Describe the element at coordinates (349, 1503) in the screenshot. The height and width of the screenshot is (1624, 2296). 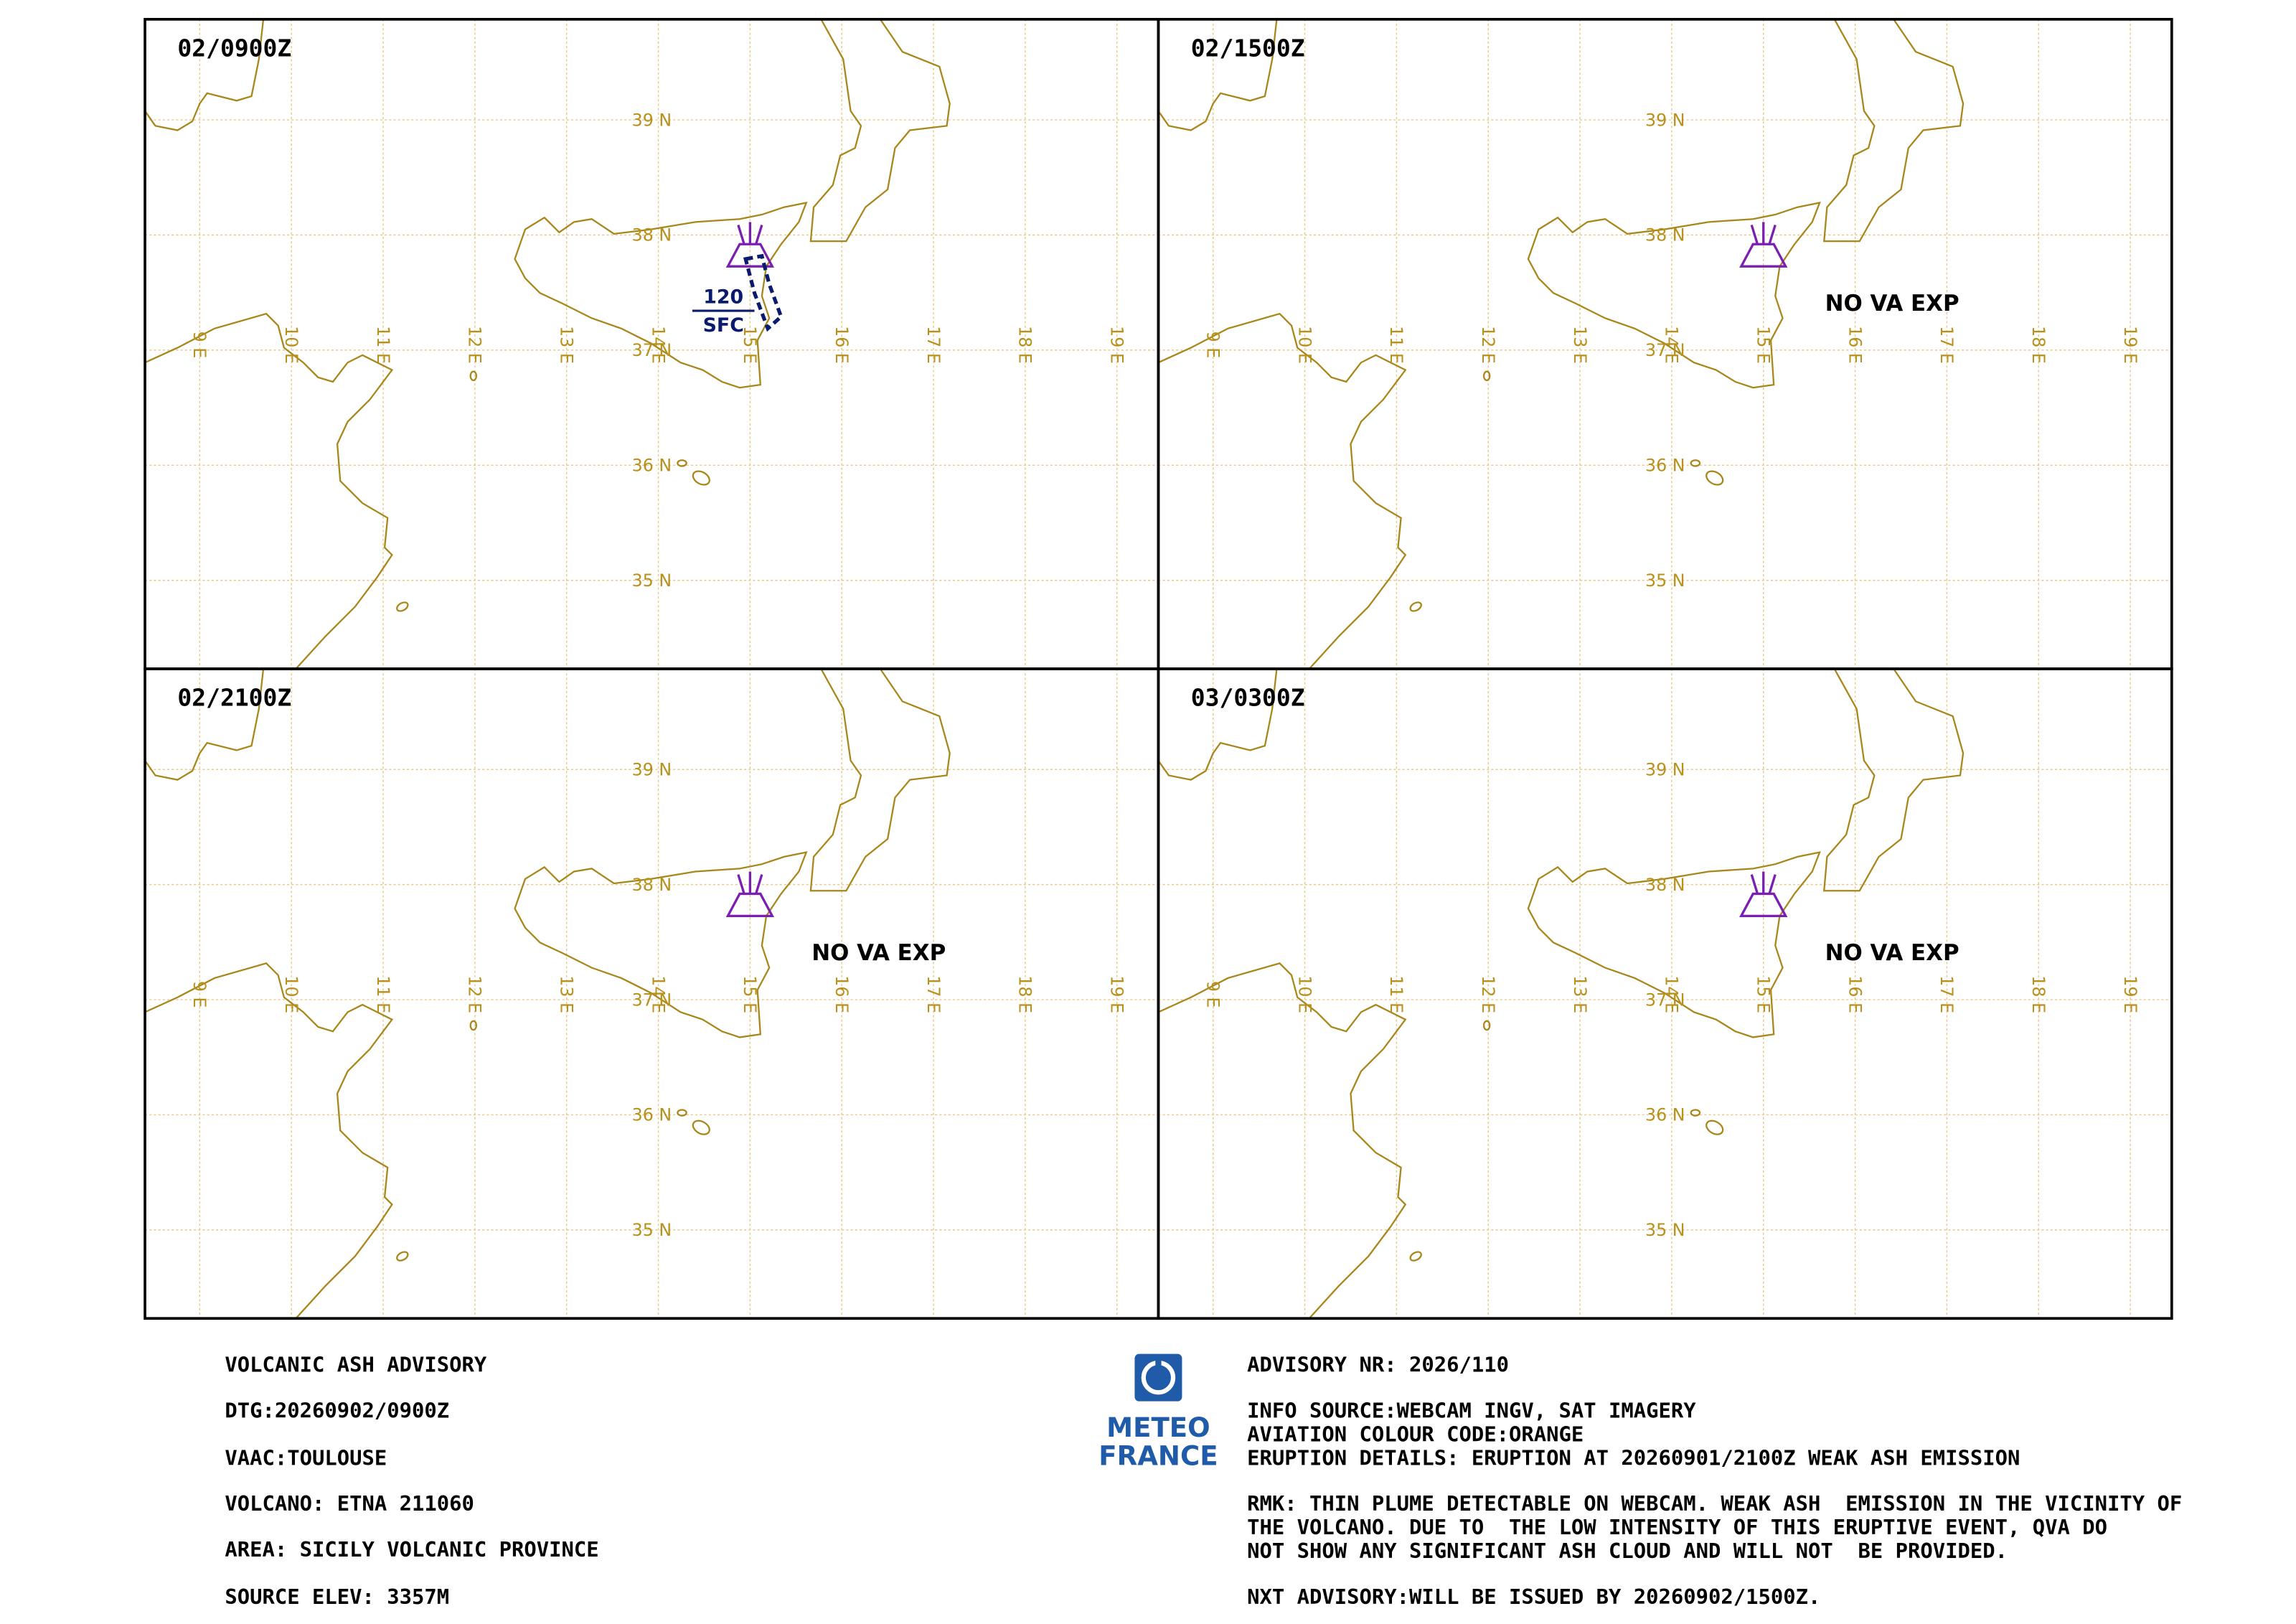
I see `advisory-line: VOLCANO: ETNA 211060` at that location.